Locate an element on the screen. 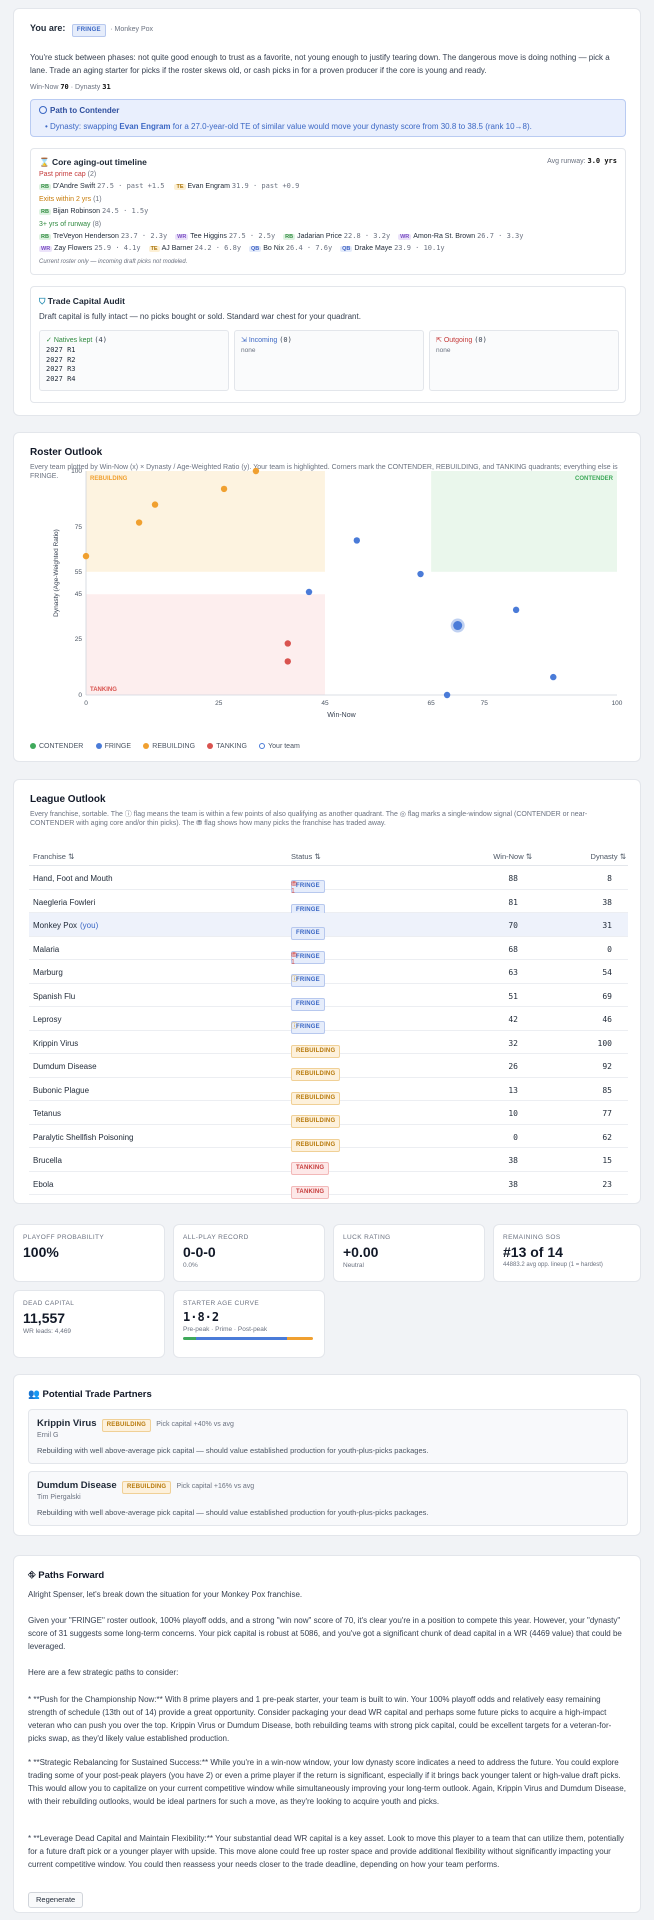  you-tag: (you) is located at coordinates (89, 925).